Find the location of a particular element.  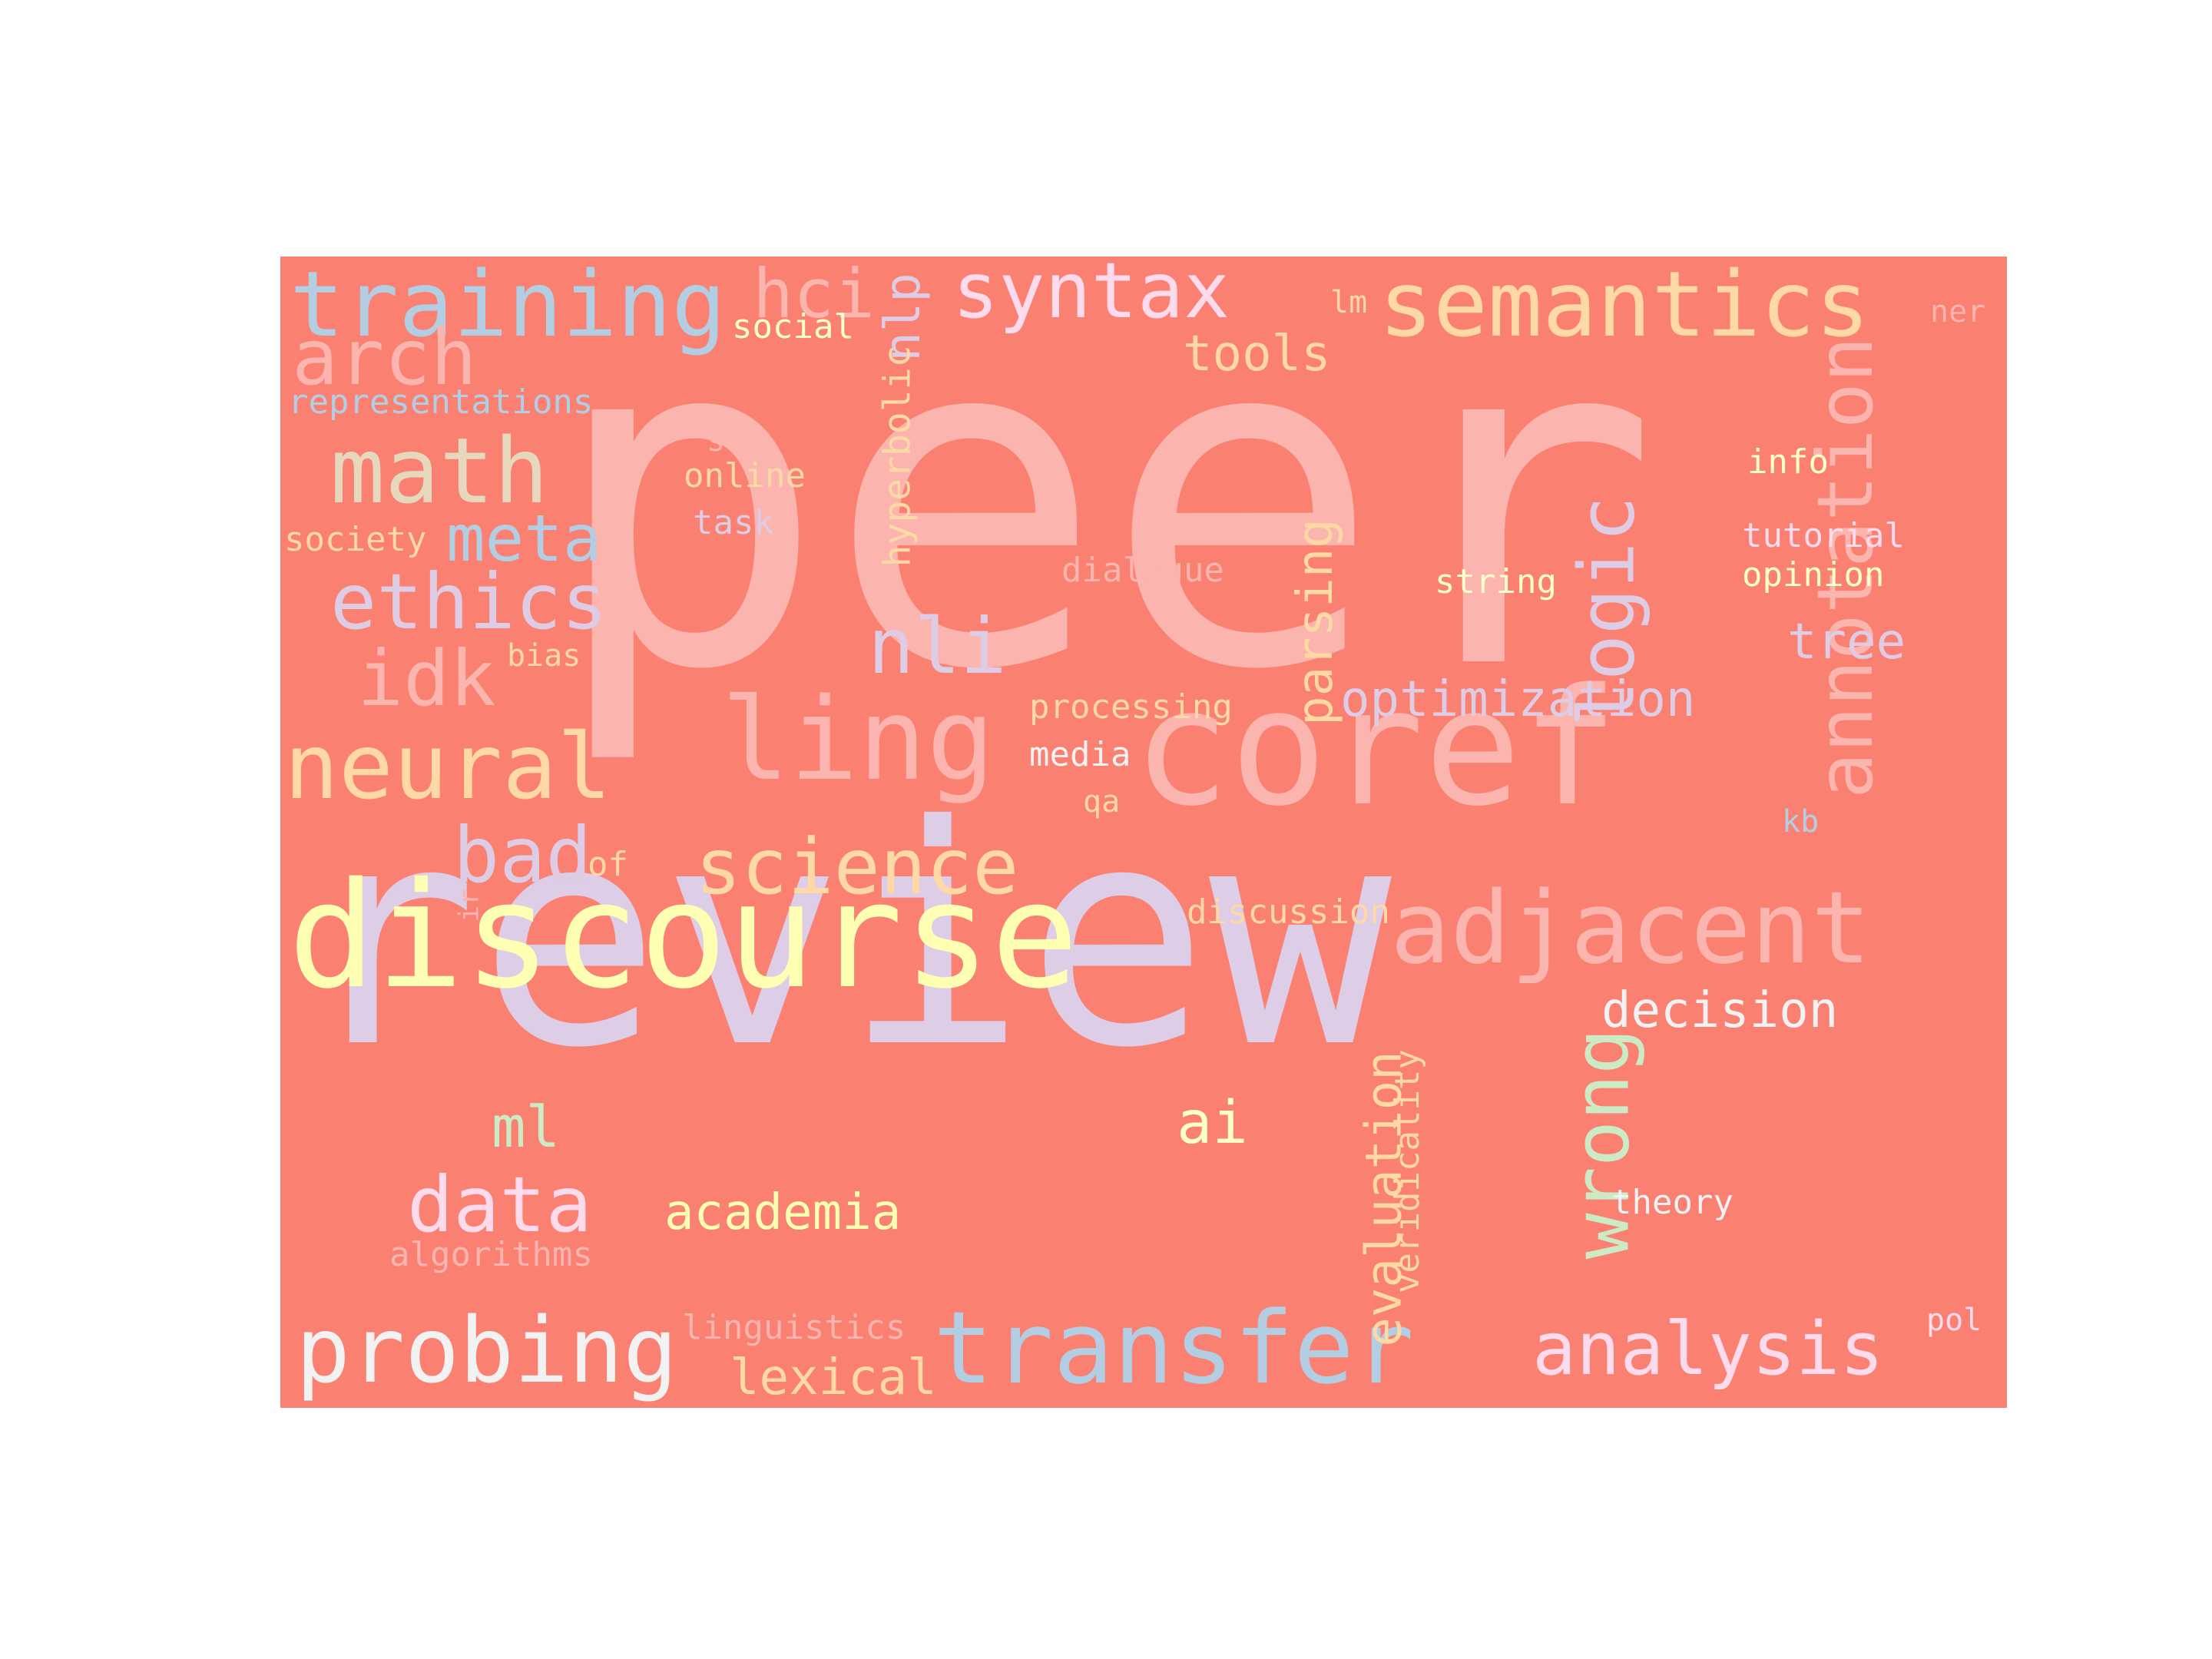

word-discourse: discourse is located at coordinates (684, 936).